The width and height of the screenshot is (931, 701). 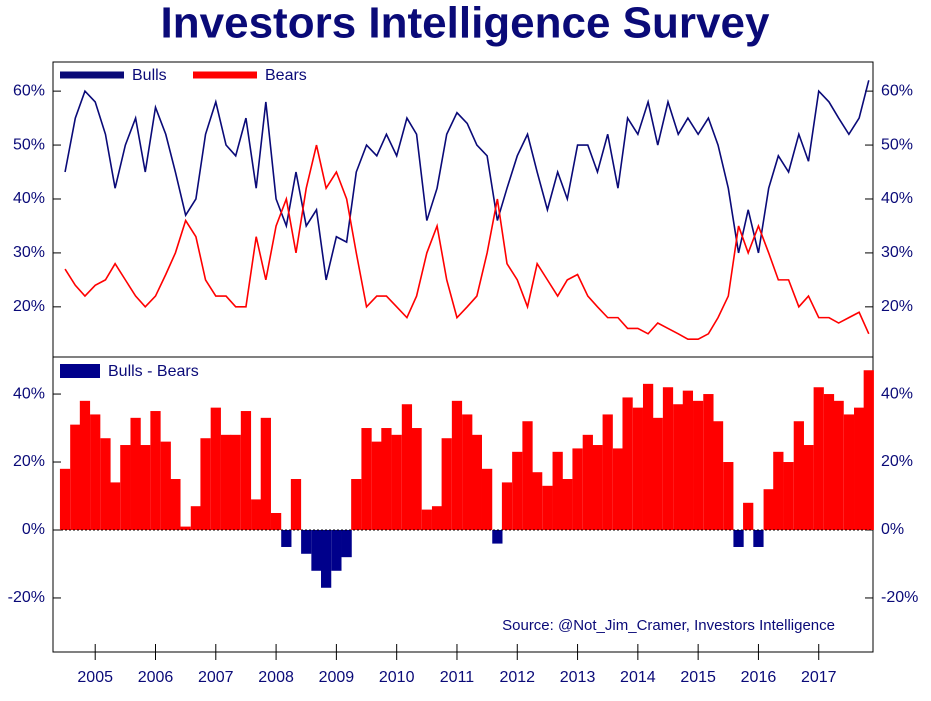 I want to click on x-tick-label: 2012, so click(x=517, y=677).